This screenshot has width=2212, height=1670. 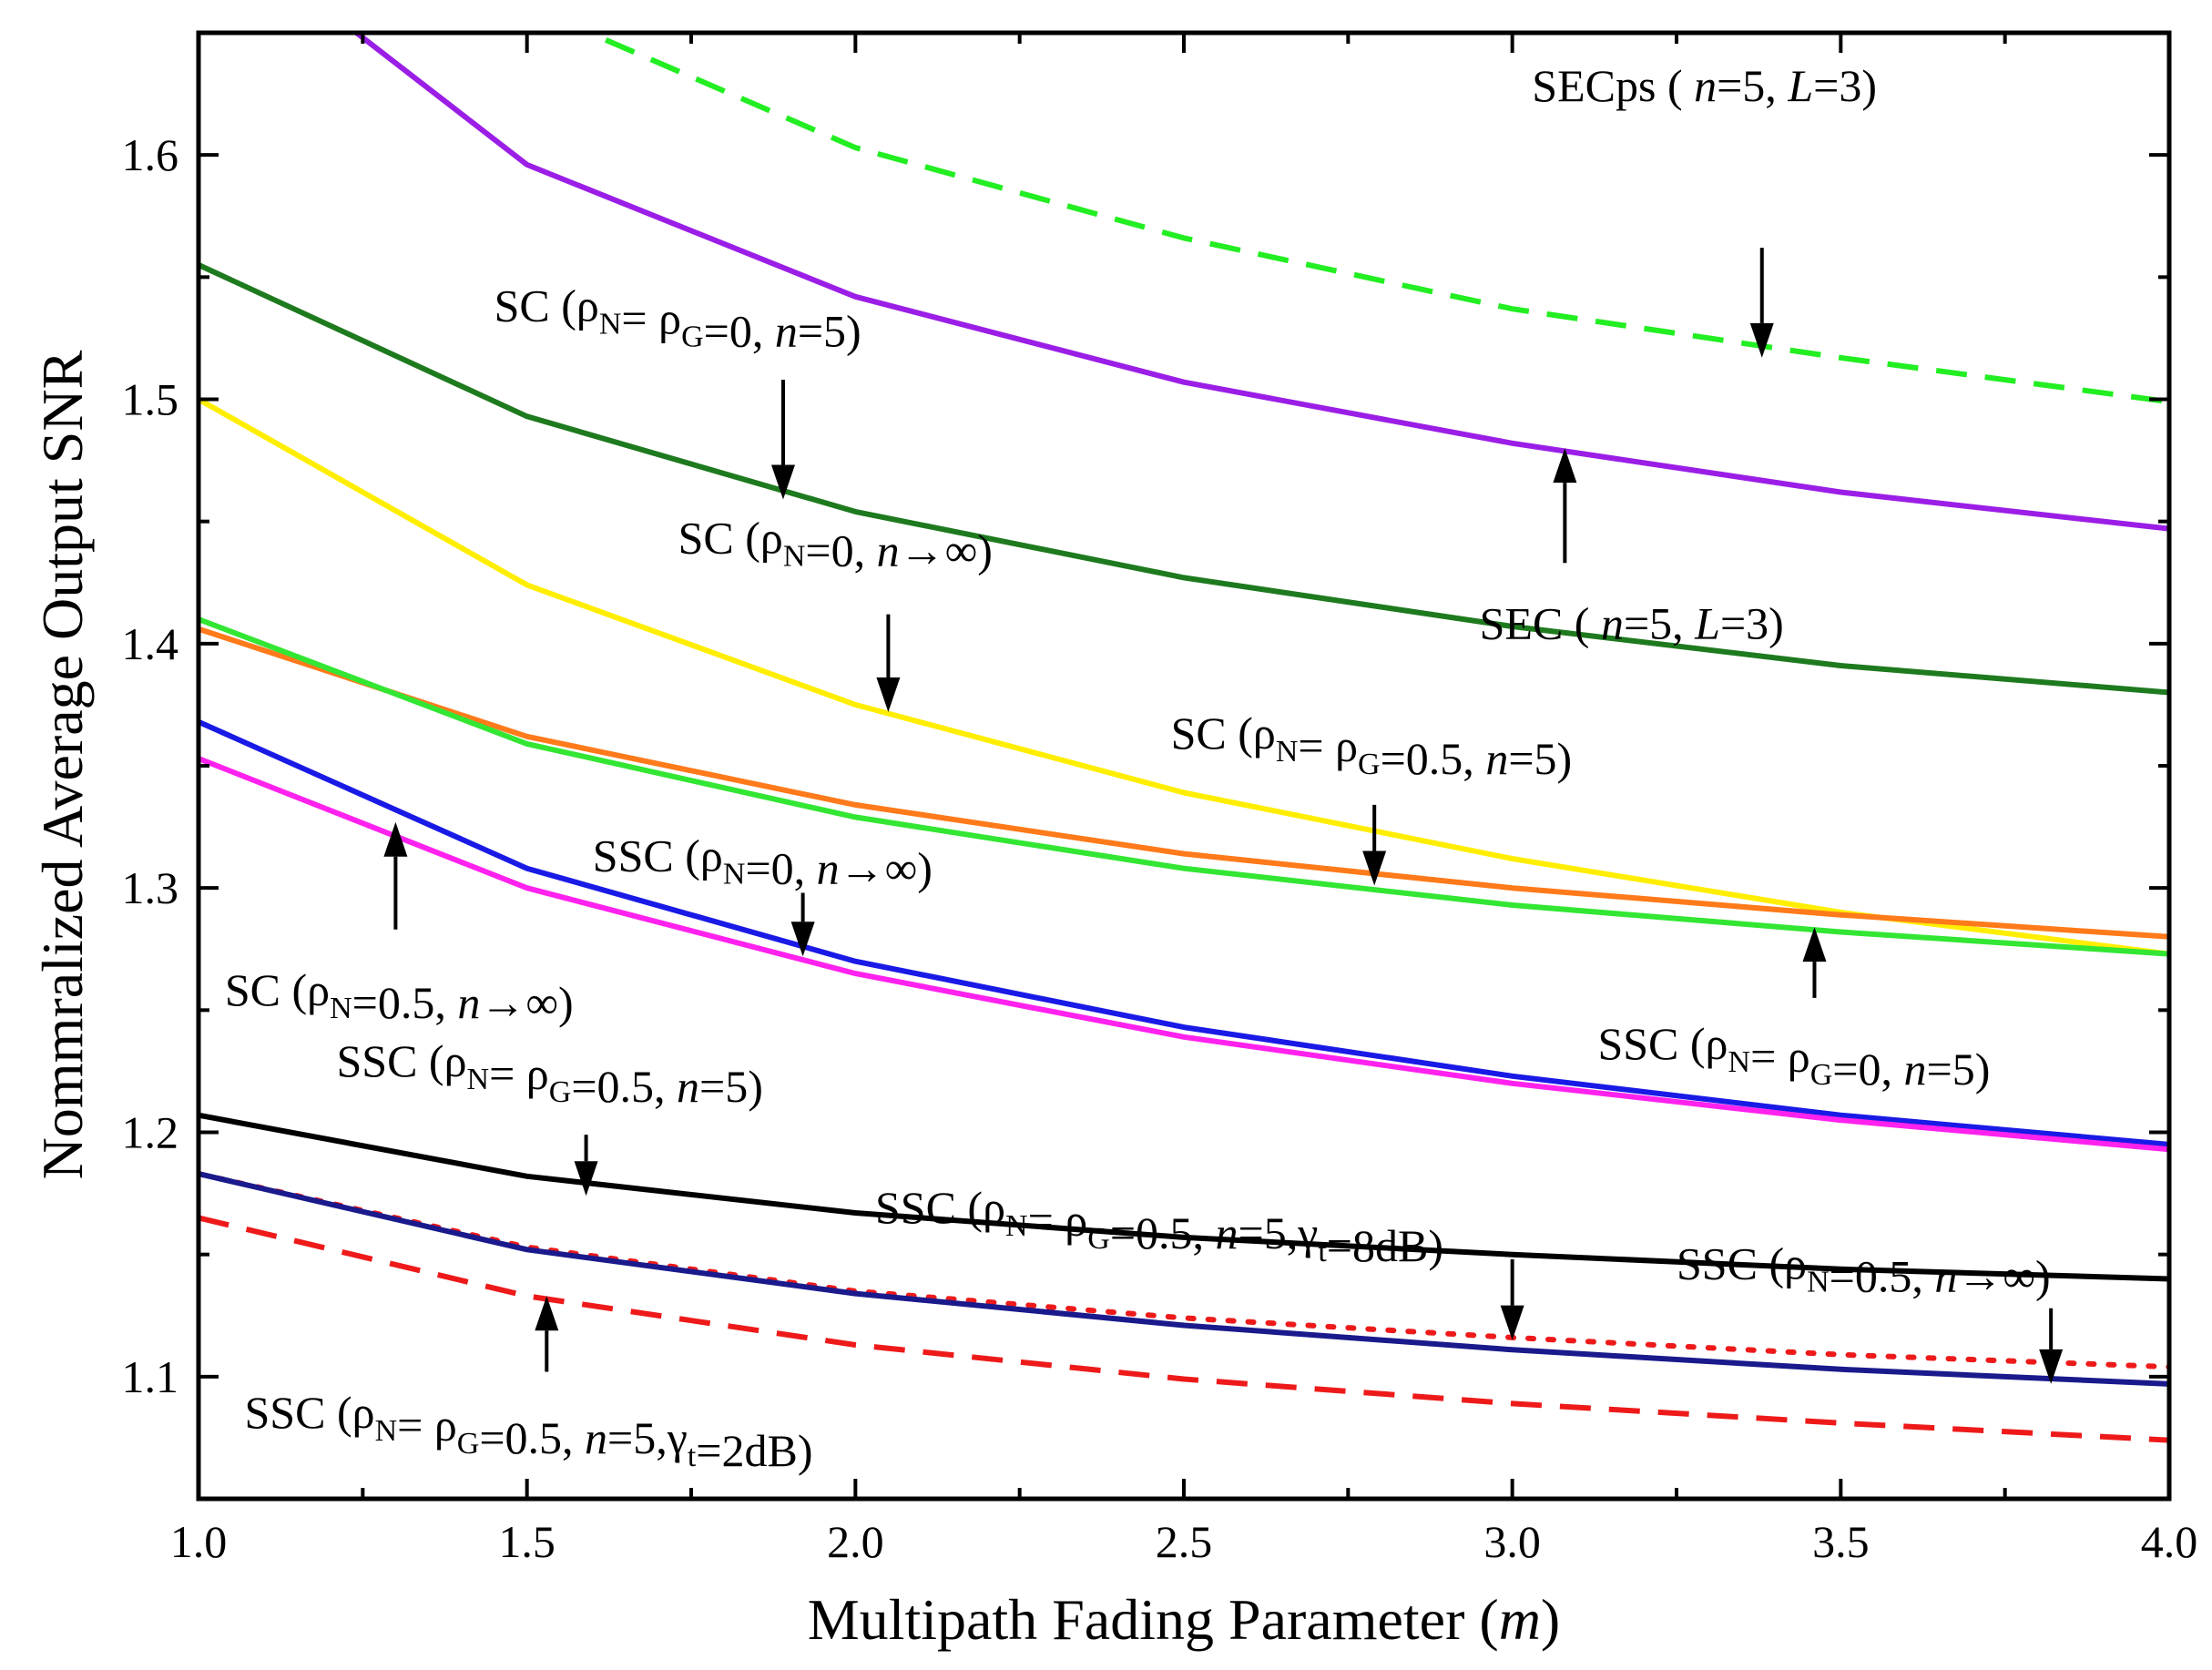 I want to click on y-tick-label: 1.5, so click(x=150, y=399).